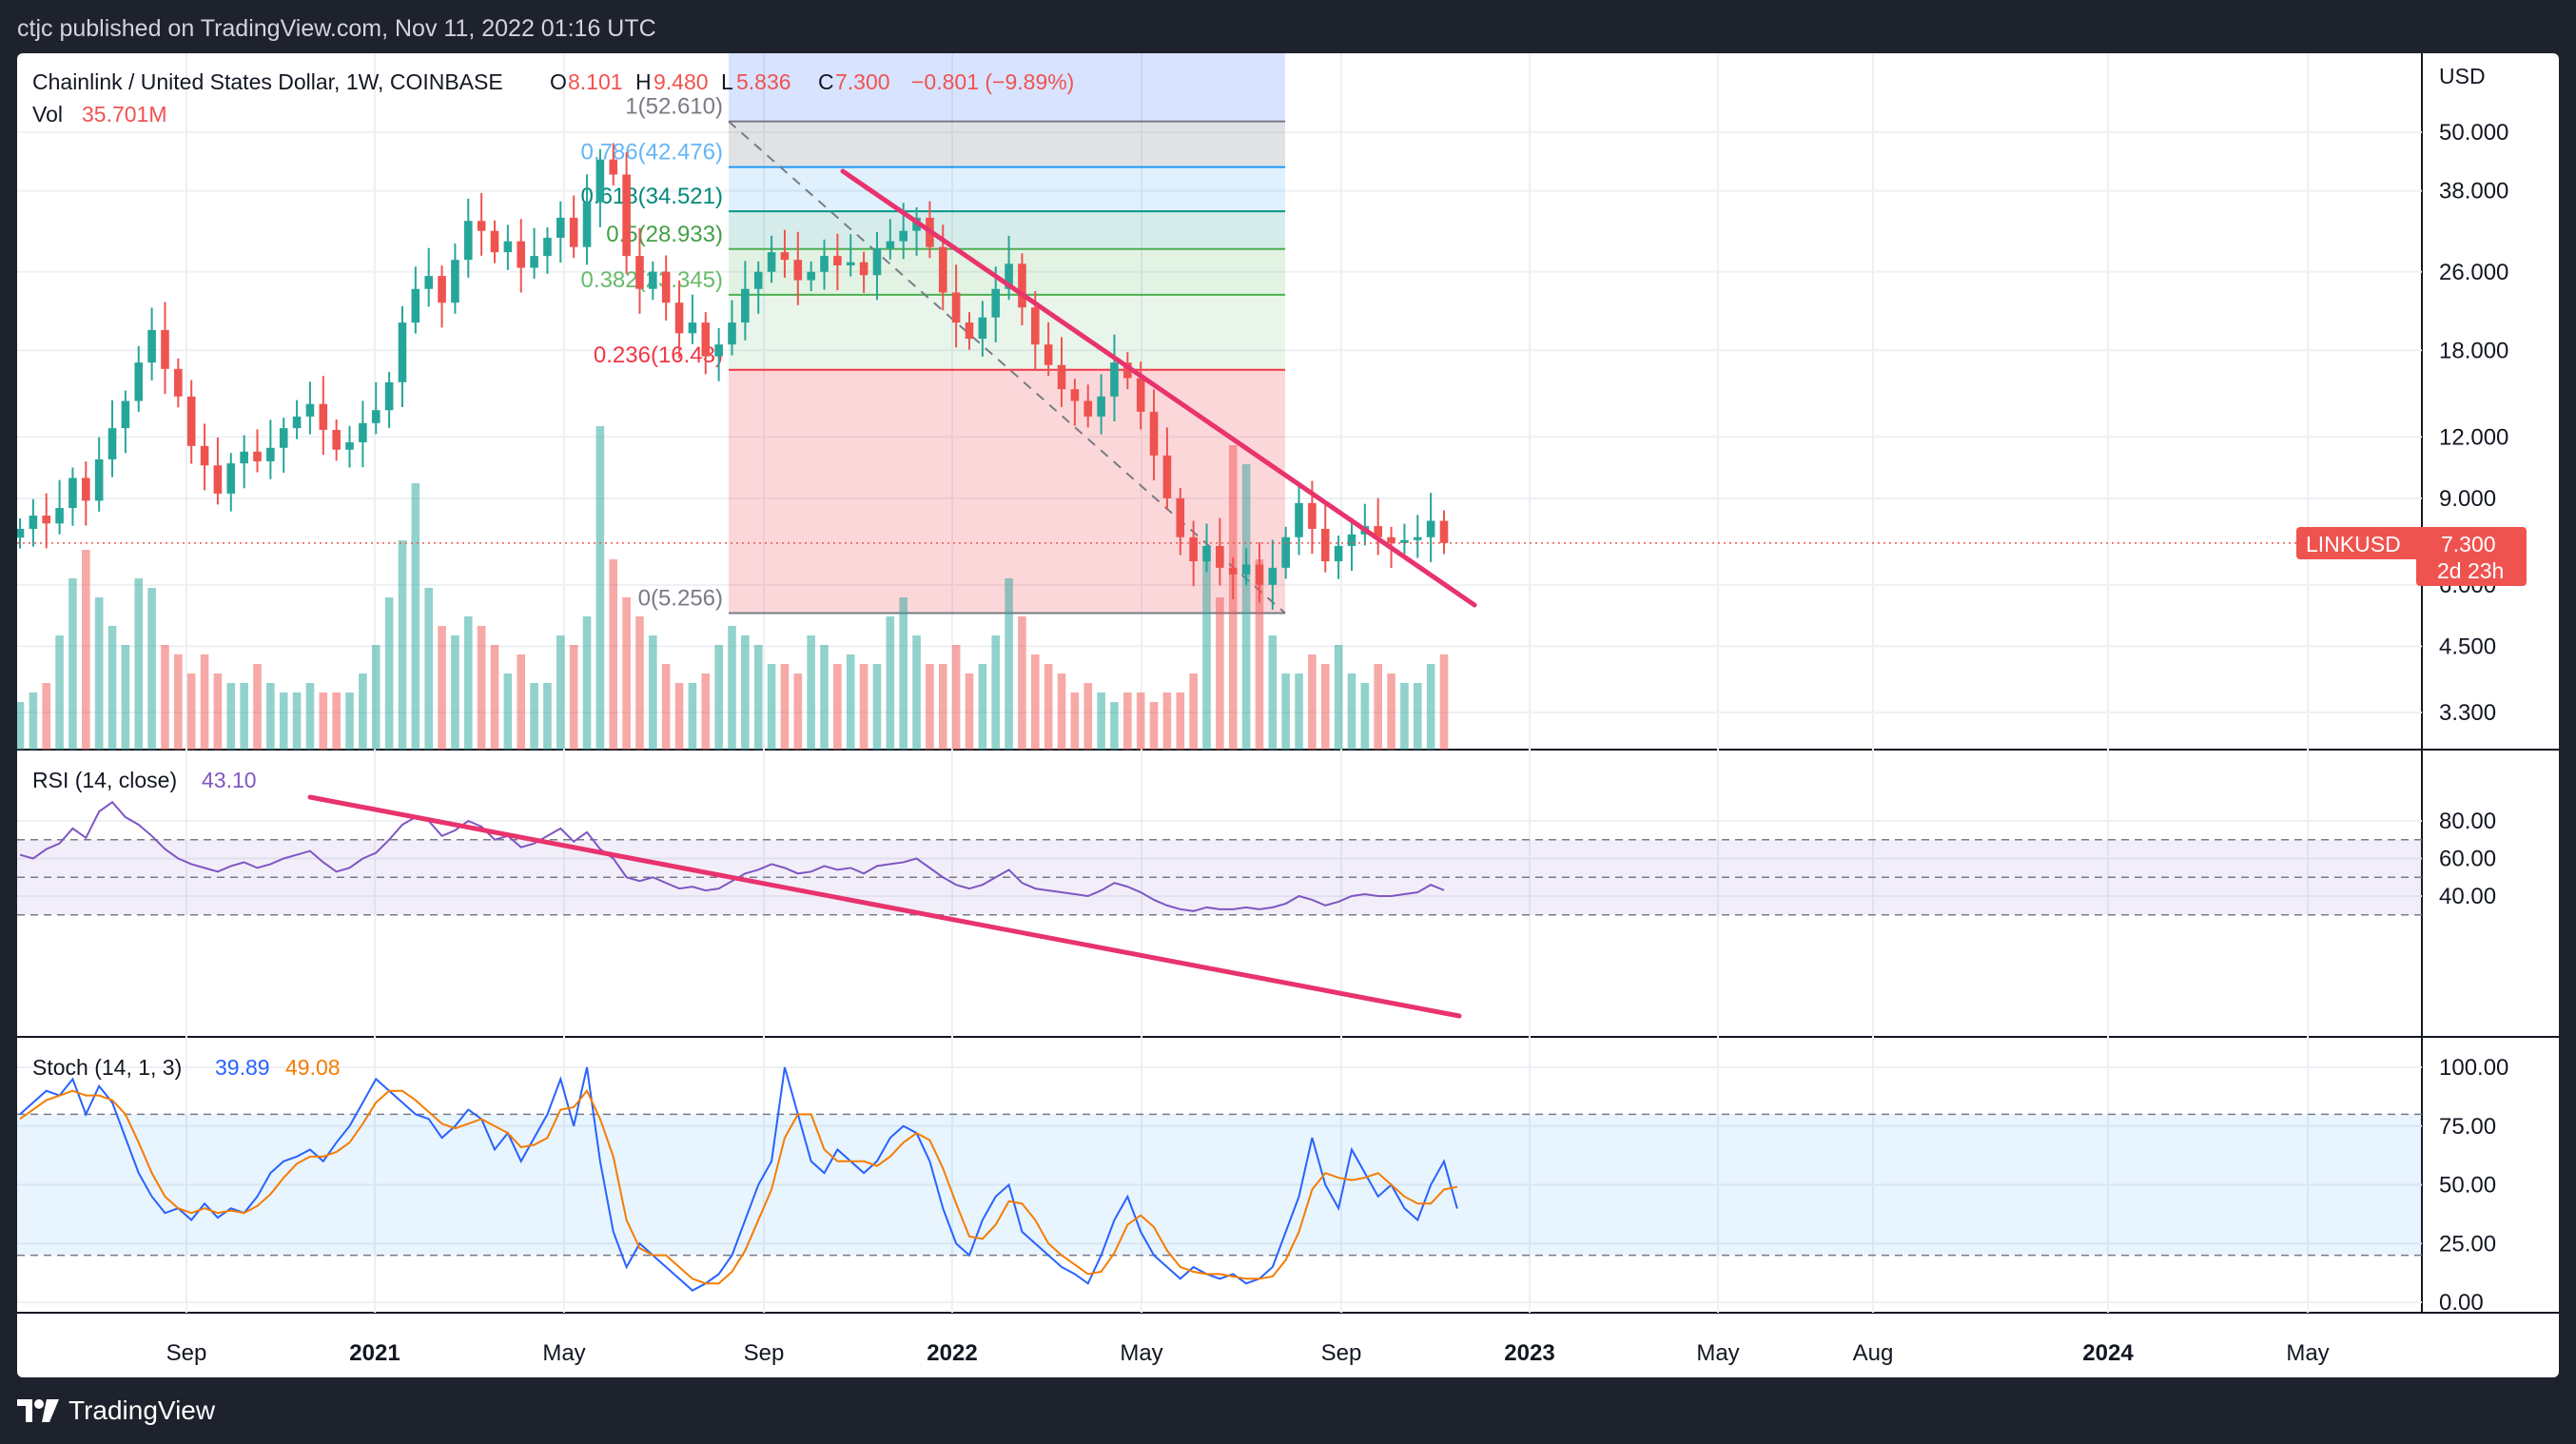 The image size is (2576, 1444). Describe the element at coordinates (732, 856) in the screenshot. I see `rsi-line` at that location.